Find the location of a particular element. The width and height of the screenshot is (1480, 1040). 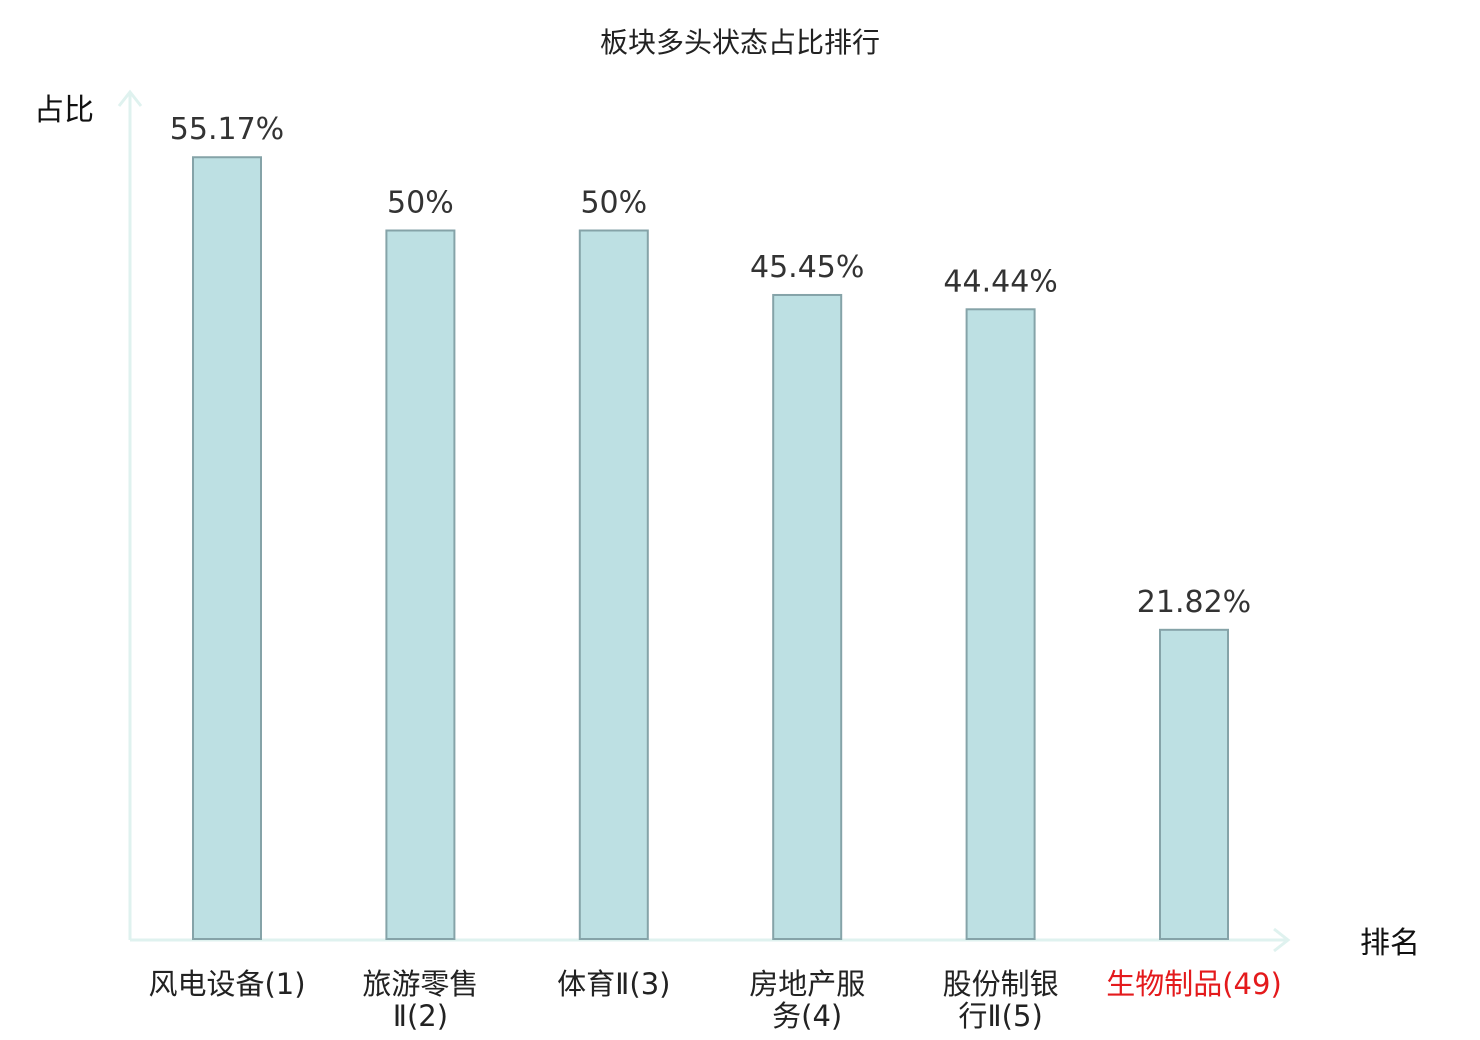

x-tick-label: 旅游零售 is located at coordinates (420, 984).